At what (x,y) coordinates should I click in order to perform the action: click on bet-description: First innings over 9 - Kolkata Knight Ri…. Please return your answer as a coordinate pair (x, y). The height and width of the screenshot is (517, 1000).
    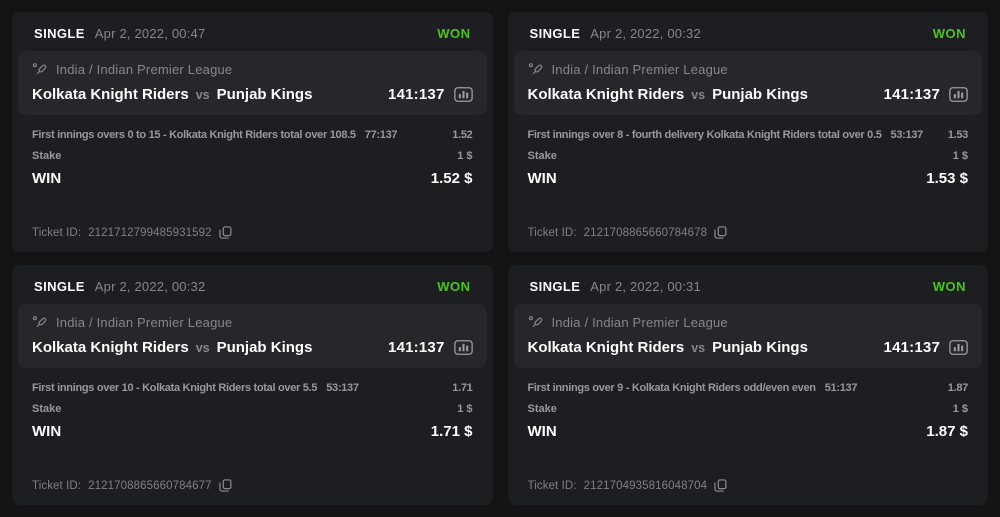
    Looking at the image, I should click on (671, 387).